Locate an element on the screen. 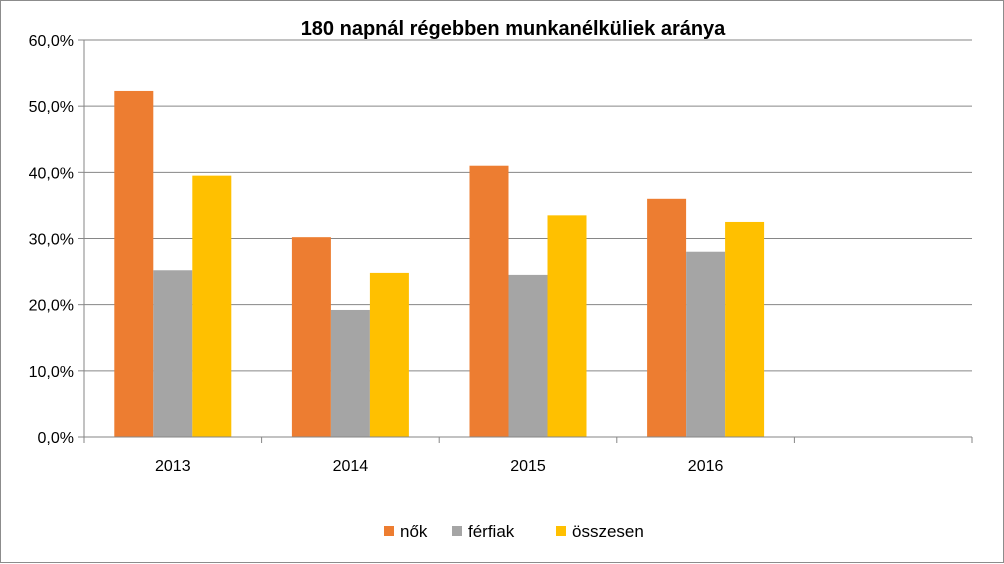 This screenshot has width=1004, height=564. legend-label-férfiak: férfiak is located at coordinates (491, 531).